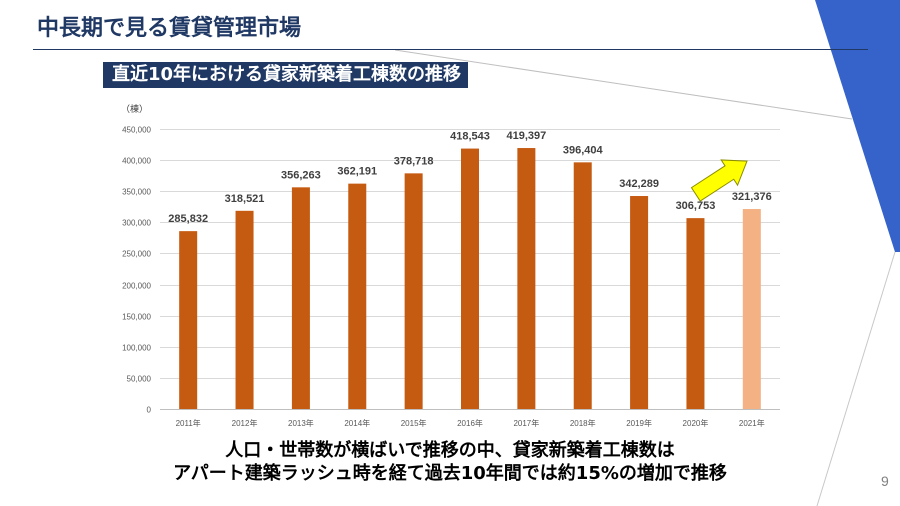  What do you see at coordinates (450, 473) in the screenshot?
I see `caption-line-2: アパート建築ラッシュ時を経て過去10年間では約15%の増加で推移` at bounding box center [450, 473].